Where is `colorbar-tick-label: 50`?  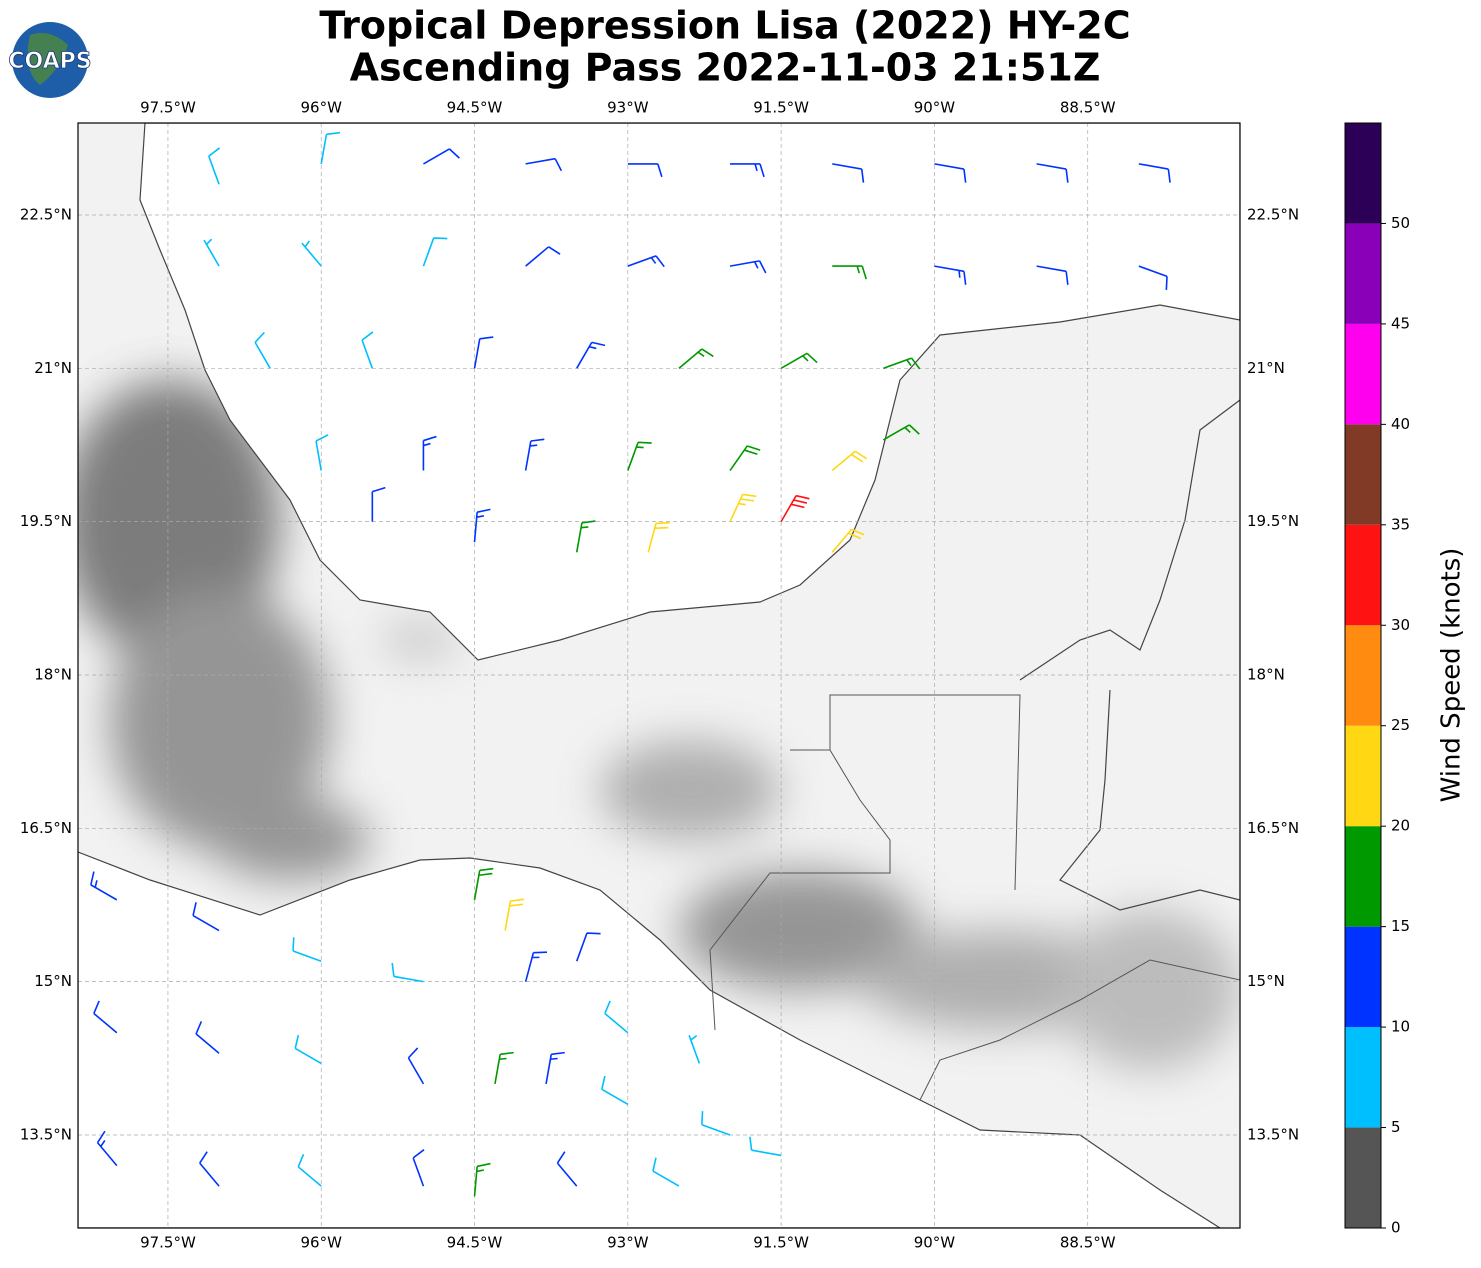
colorbar-tick-label: 50 is located at coordinates (1400, 223).